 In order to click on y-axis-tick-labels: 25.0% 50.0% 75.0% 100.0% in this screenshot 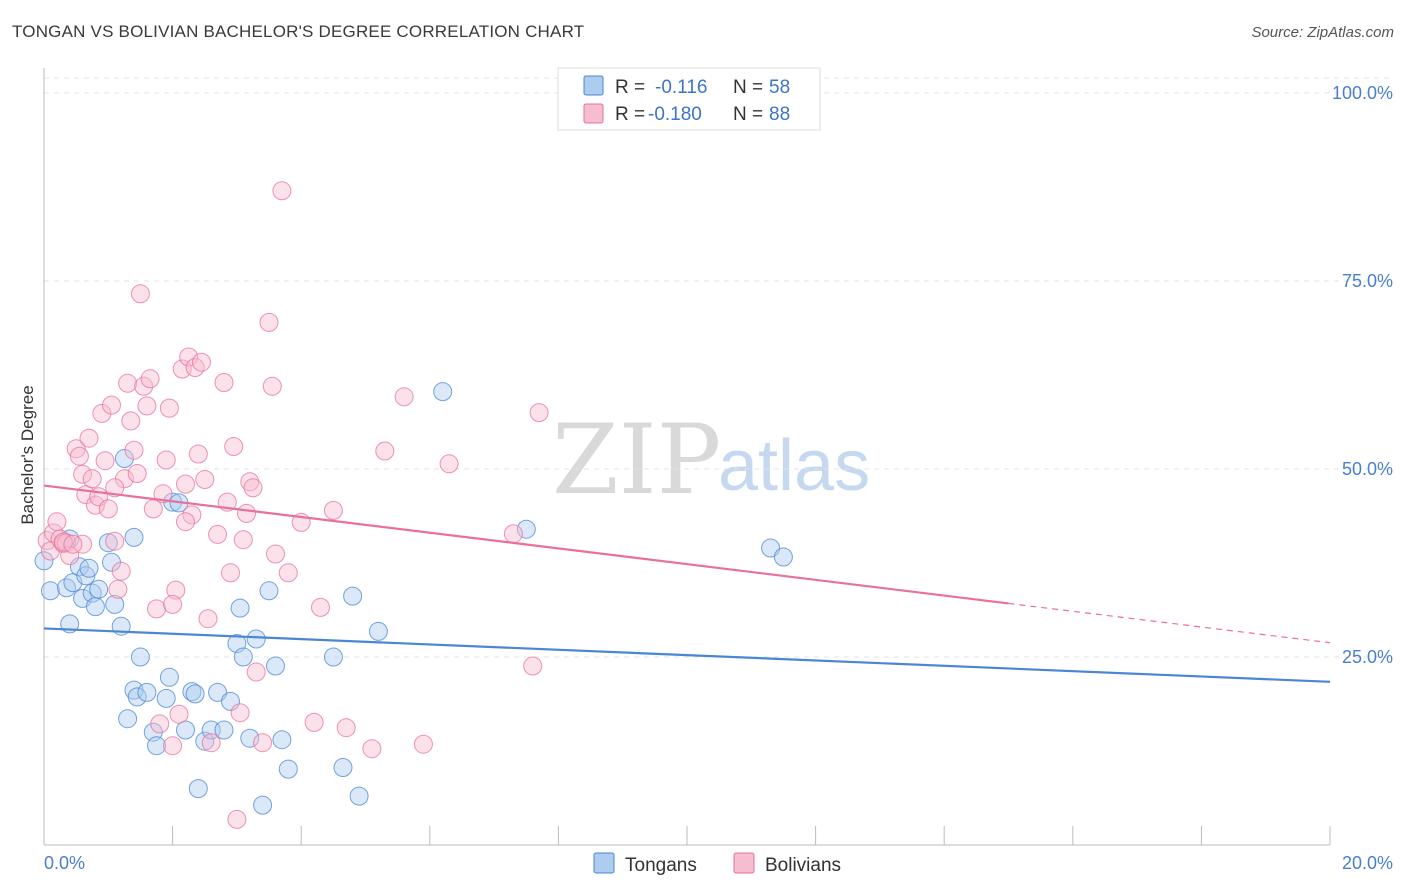, I will do `click(1362, 375)`.